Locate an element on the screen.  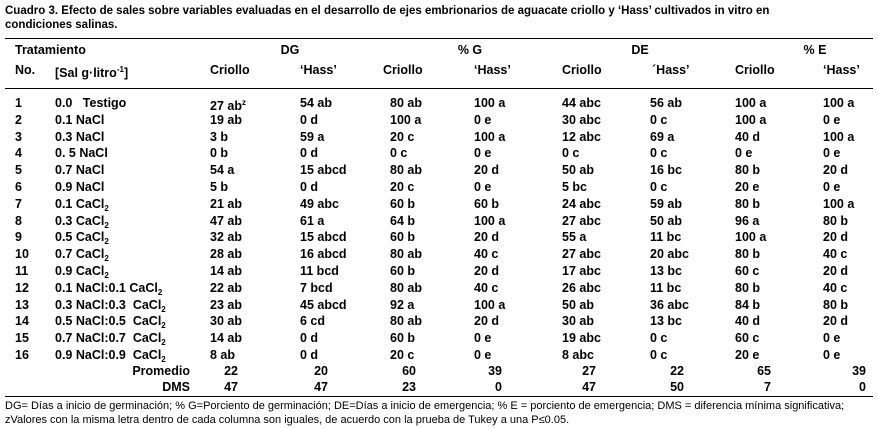
cell: 92 a is located at coordinates (402, 305).